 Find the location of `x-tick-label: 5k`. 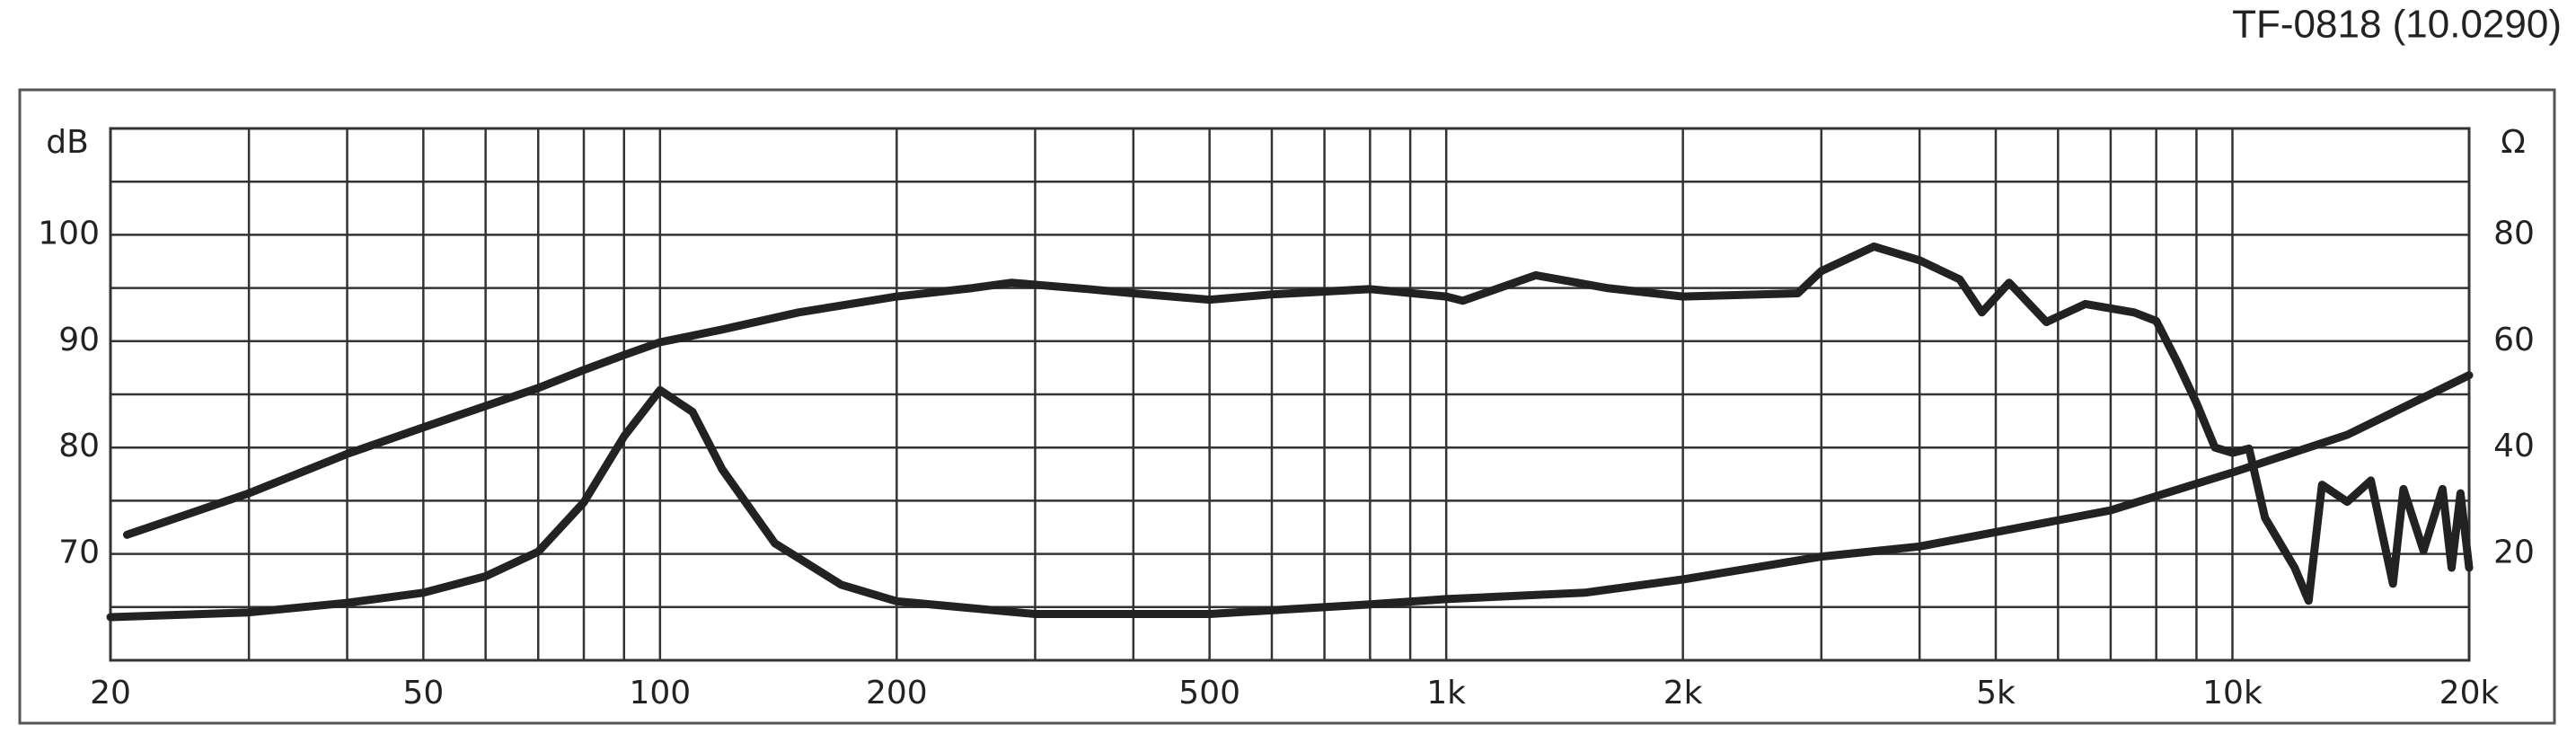

x-tick-label: 5k is located at coordinates (1996, 693).